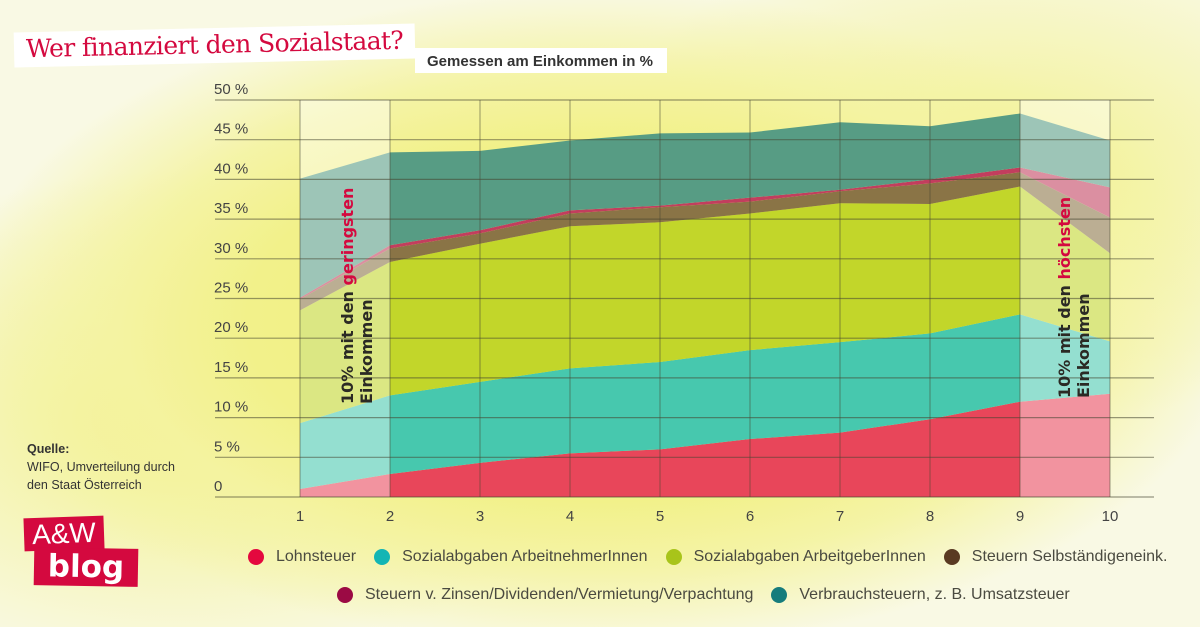 The width and height of the screenshot is (1200, 627). What do you see at coordinates (707, 516) in the screenshot?
I see `x-axis-ticks: 1 2 3 4 5 6 7 8 9 10` at bounding box center [707, 516].